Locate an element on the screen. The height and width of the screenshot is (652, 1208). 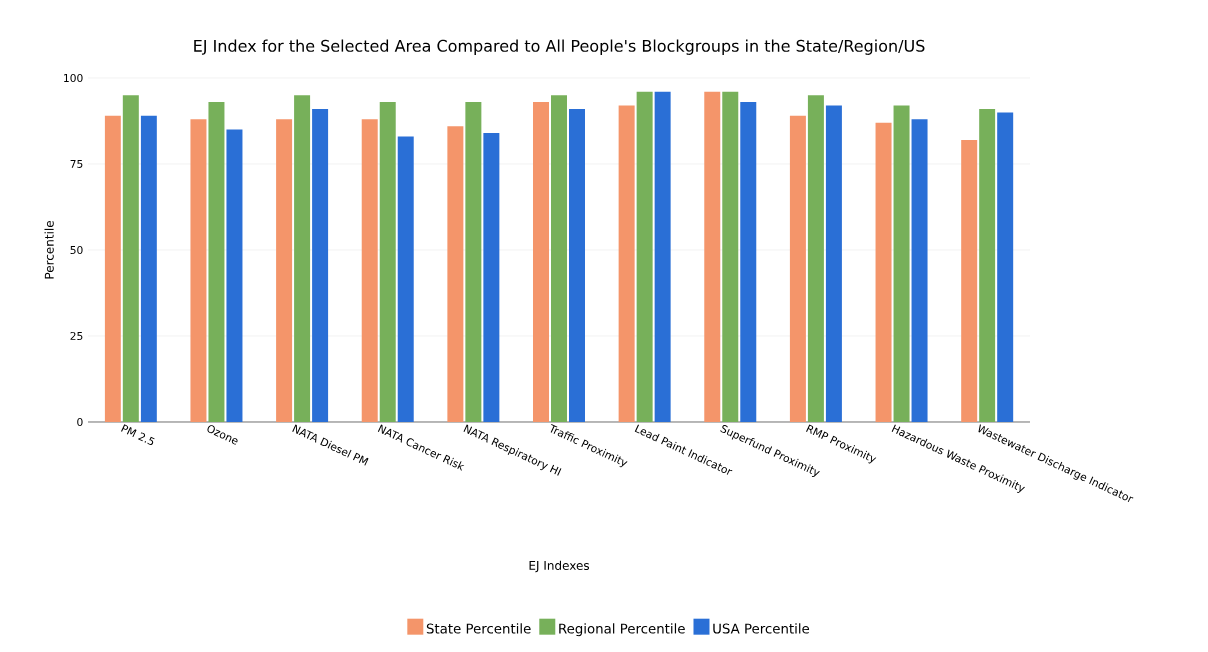
y-tick-label: 50 is located at coordinates (76, 250).